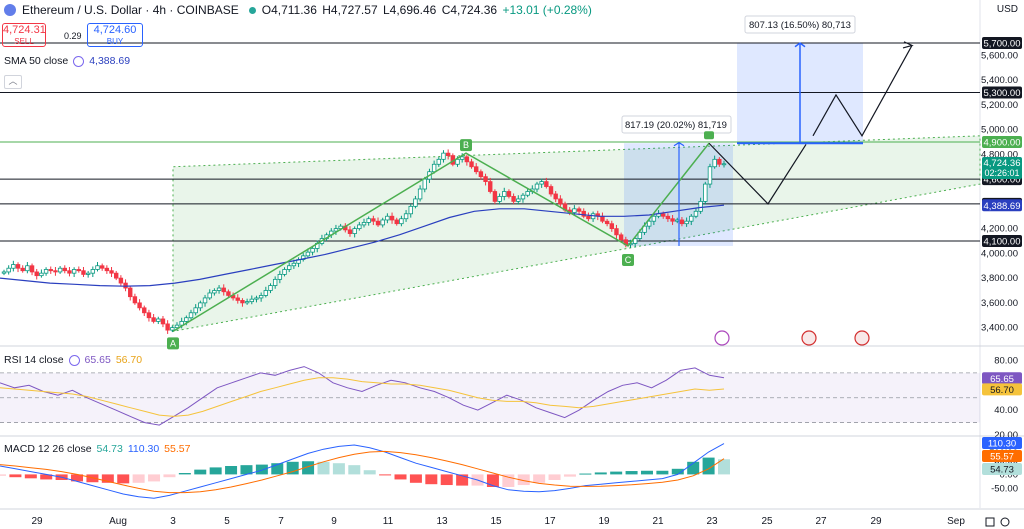  What do you see at coordinates (334, 521) in the screenshot?
I see `time-tick-label: 9` at bounding box center [334, 521].